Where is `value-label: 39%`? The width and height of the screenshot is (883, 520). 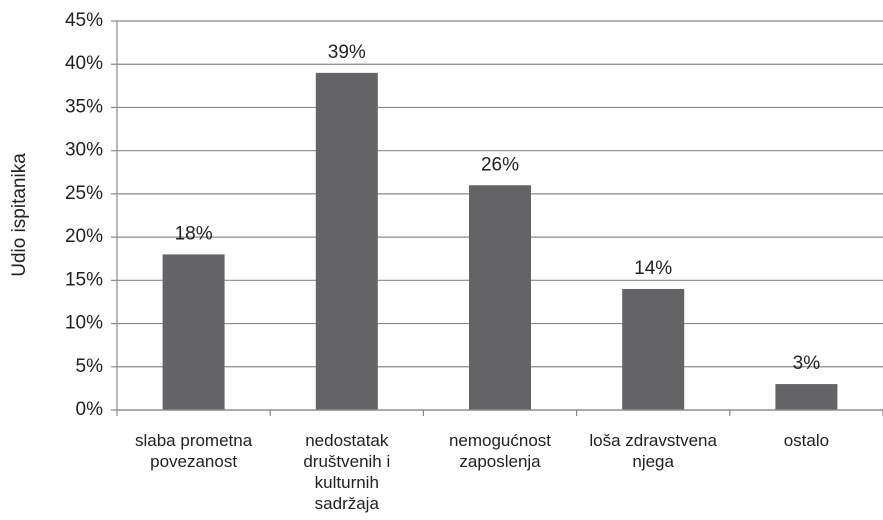 value-label: 39% is located at coordinates (347, 52).